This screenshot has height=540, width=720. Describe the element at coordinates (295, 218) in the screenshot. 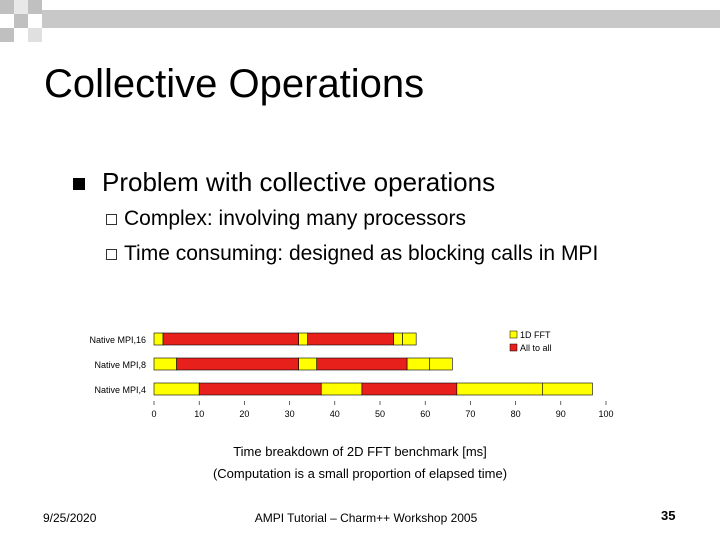

I see `sub-bullet-1-text: Complex: involving many processors` at that location.